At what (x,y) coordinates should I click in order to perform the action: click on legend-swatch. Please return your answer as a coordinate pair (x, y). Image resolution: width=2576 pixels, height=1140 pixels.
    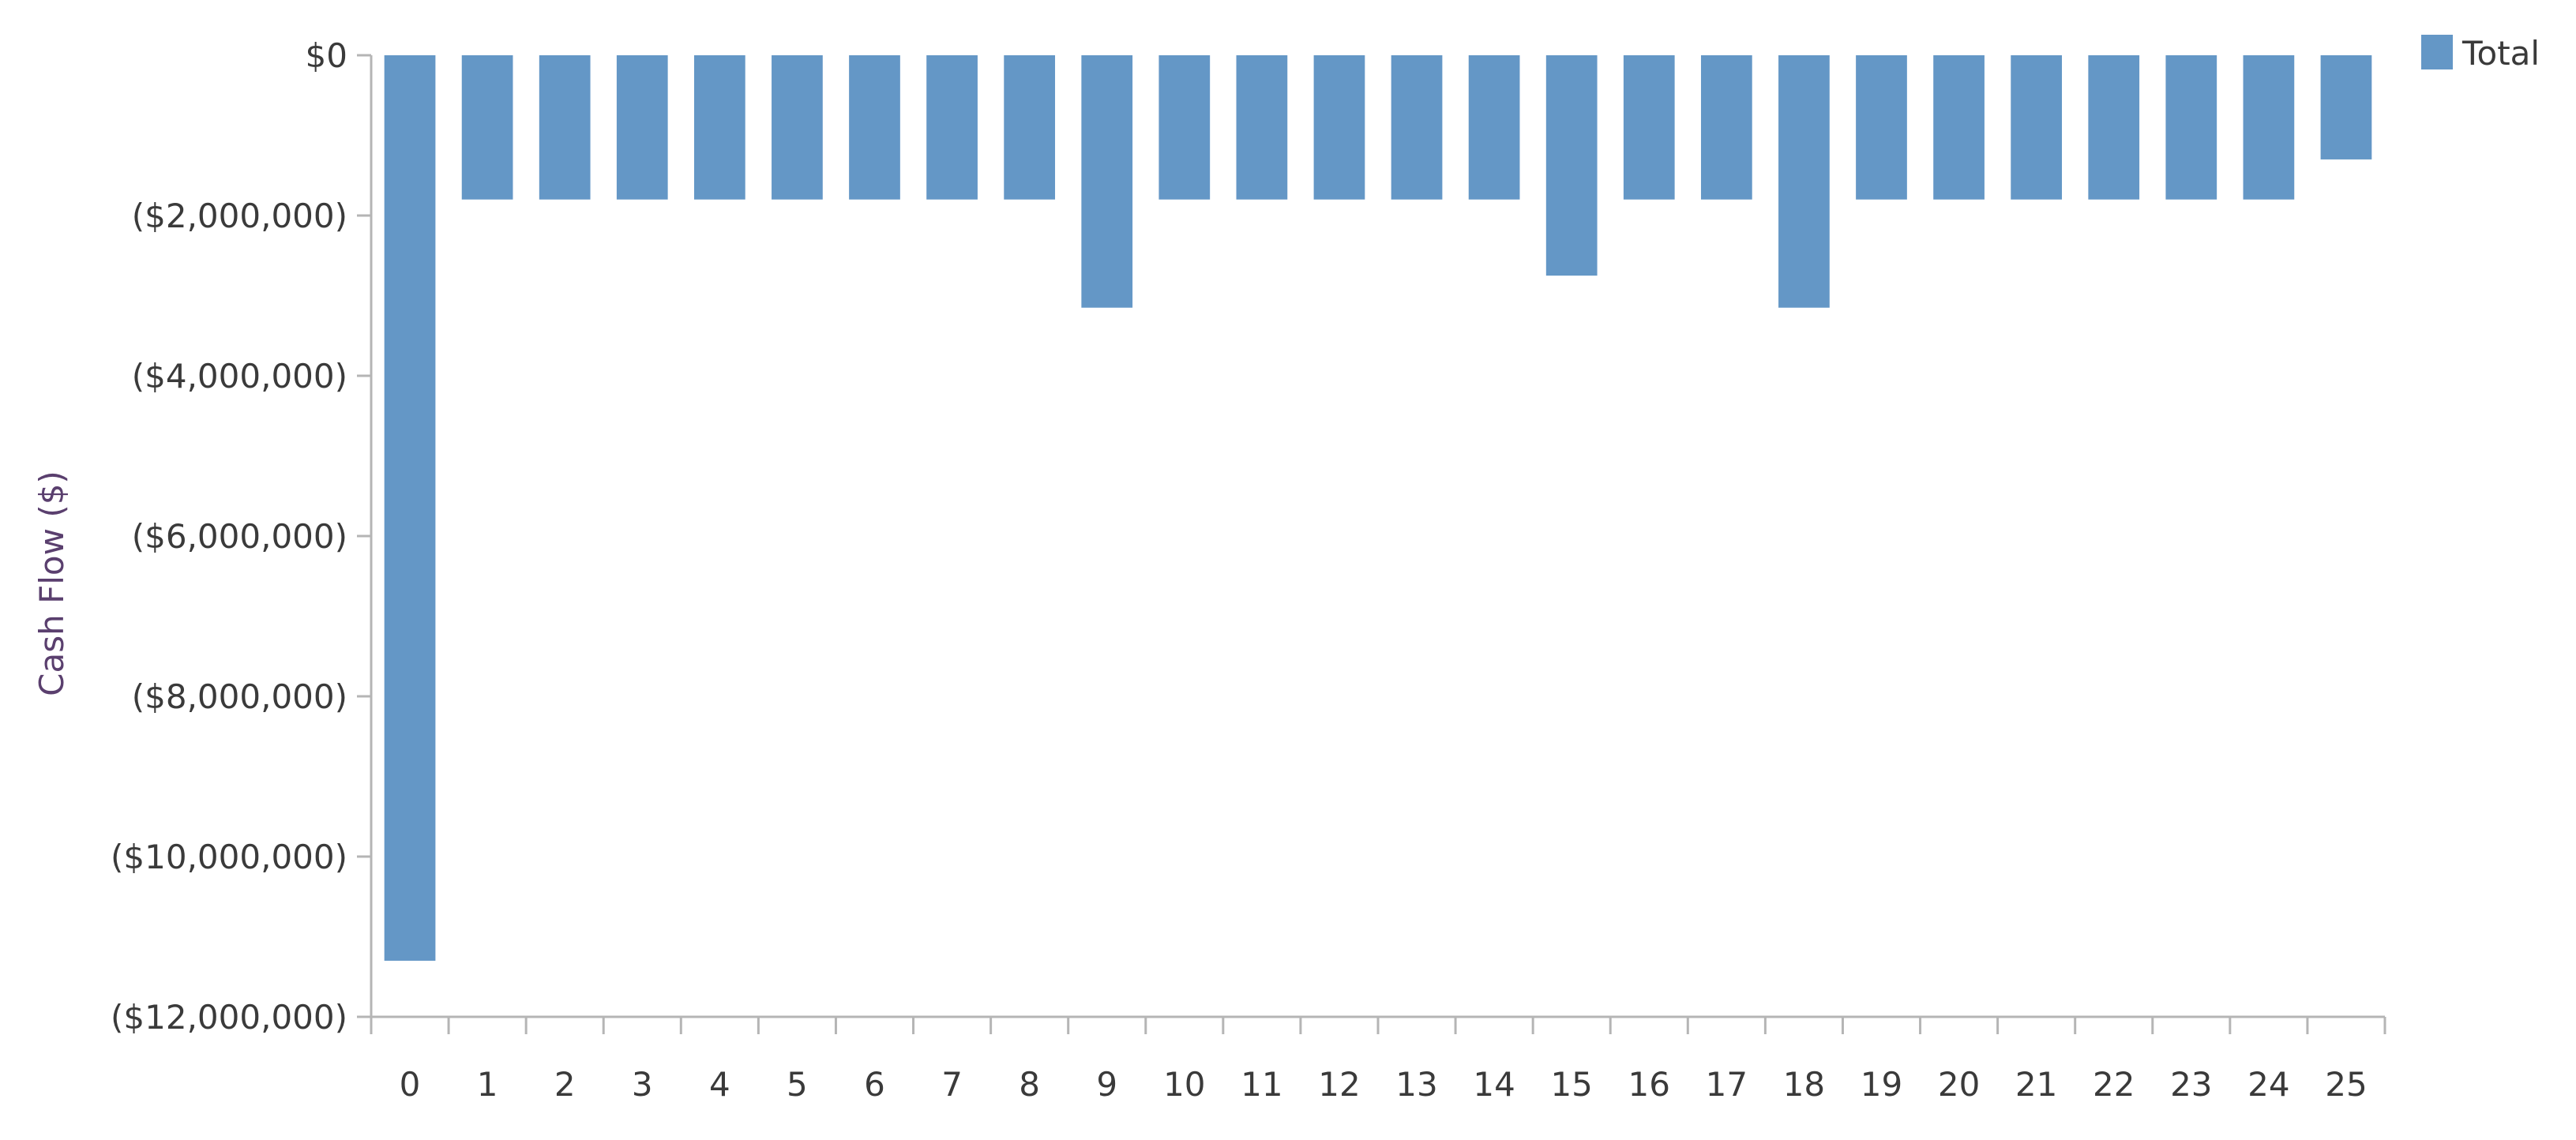
    Looking at the image, I should click on (2437, 52).